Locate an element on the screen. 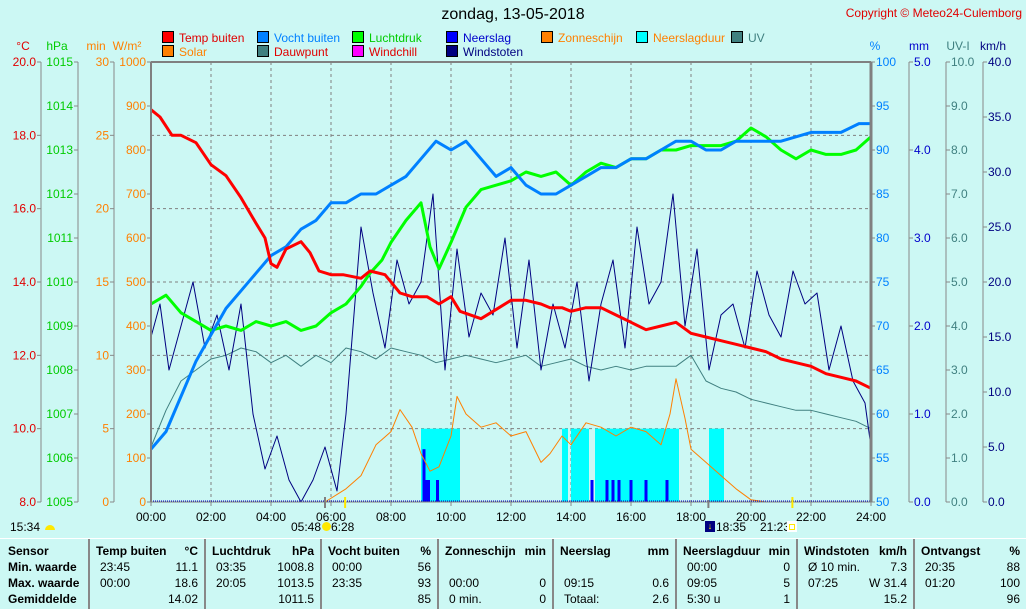 Image resolution: width=1026 pixels, height=609 pixels. sun-icon is located at coordinates (326, 526).